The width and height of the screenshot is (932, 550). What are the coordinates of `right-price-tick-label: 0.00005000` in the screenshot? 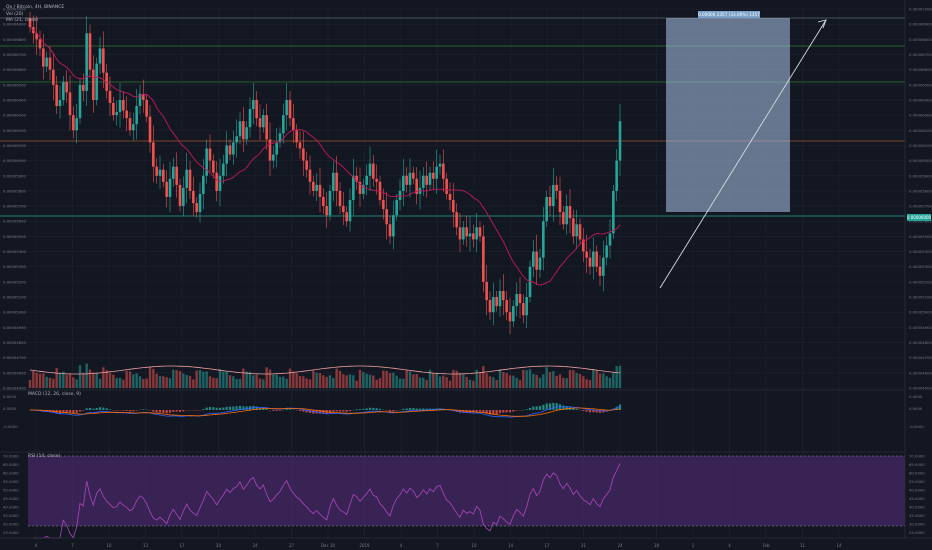 It's located at (920, 312).